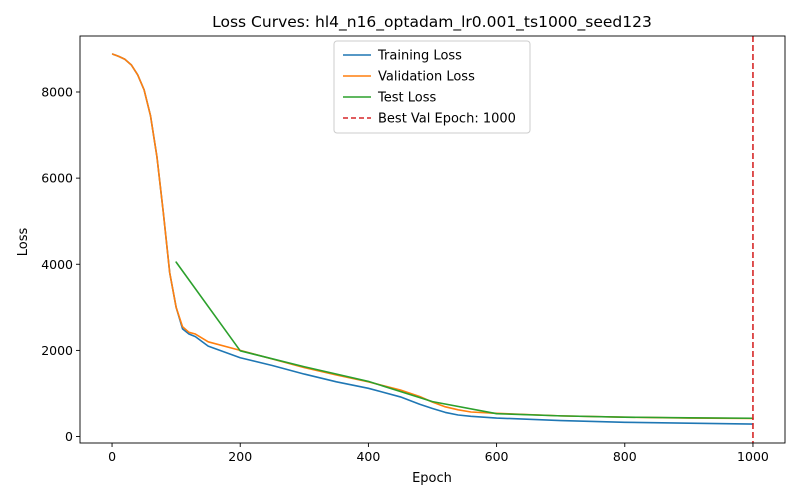 The width and height of the screenshot is (800, 500). Describe the element at coordinates (57, 350) in the screenshot. I see `y-tick-label: 2000` at that location.